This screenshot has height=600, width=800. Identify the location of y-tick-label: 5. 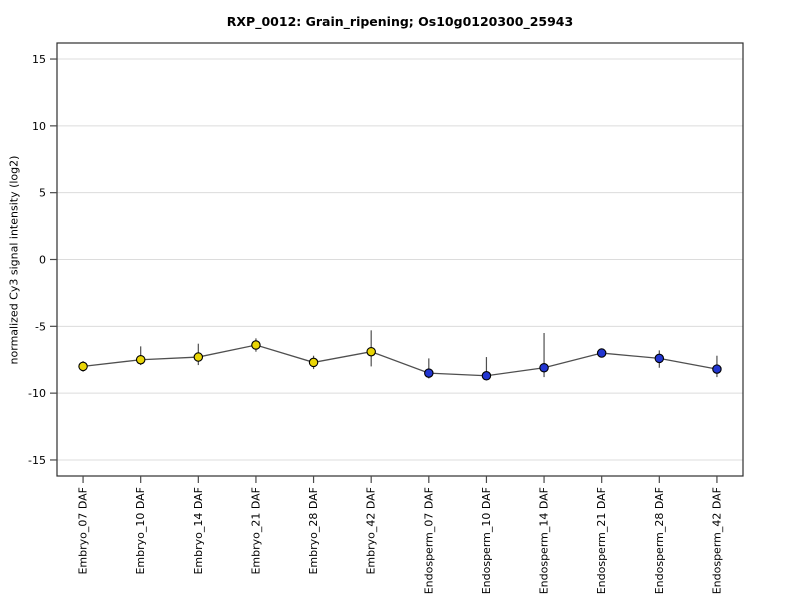
(42, 193).